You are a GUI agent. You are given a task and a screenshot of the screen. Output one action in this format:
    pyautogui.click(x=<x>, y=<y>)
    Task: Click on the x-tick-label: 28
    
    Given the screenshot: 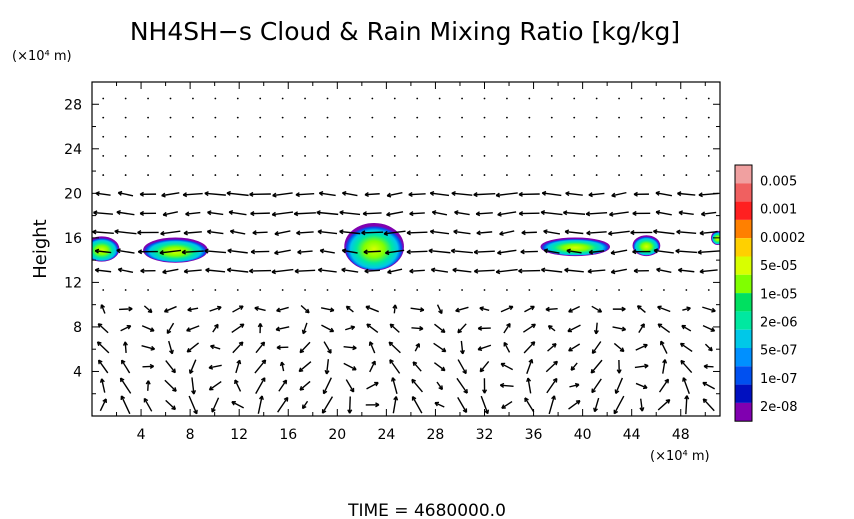 What is the action you would take?
    pyautogui.click(x=436, y=435)
    